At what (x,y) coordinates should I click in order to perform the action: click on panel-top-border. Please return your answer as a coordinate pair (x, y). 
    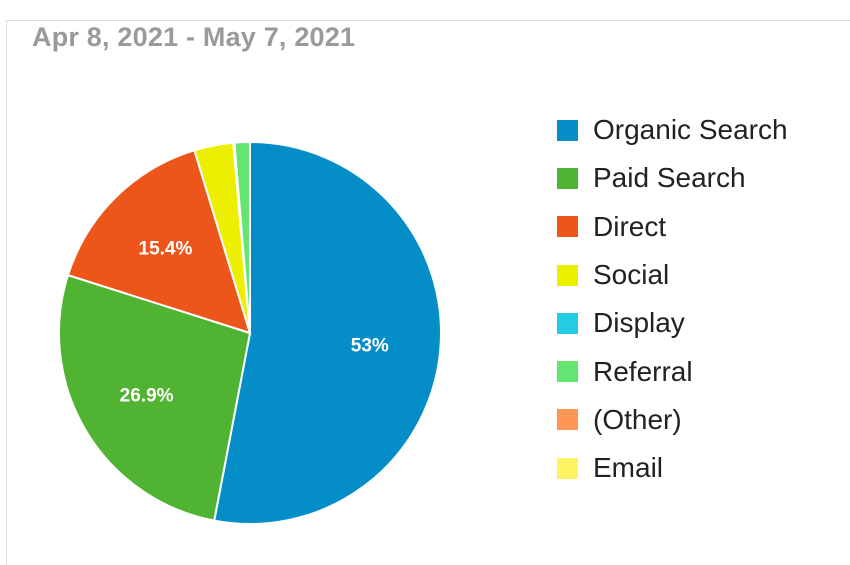
    Looking at the image, I should click on (428, 20).